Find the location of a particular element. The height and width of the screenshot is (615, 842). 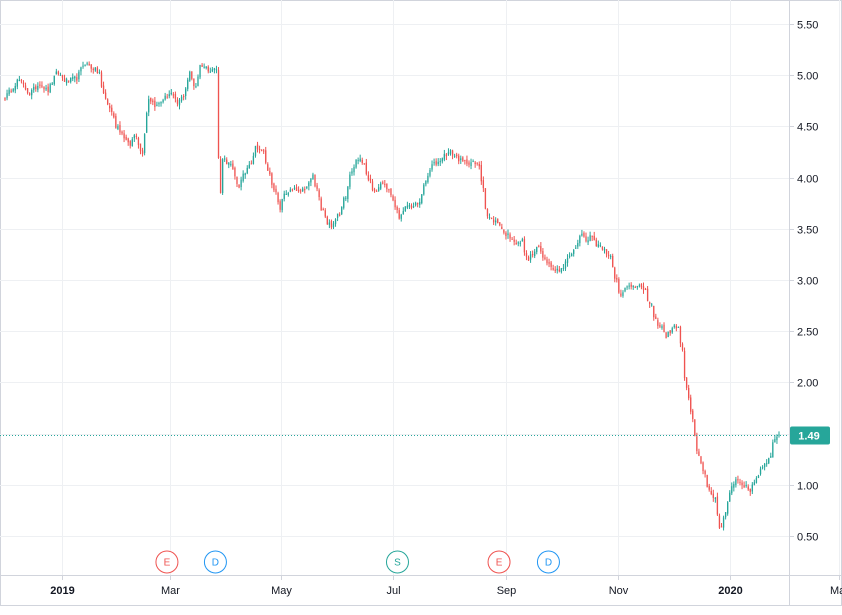

time-axis: 2019 Mar May Jul Sep Nov 2020 Mar is located at coordinates (446, 586).